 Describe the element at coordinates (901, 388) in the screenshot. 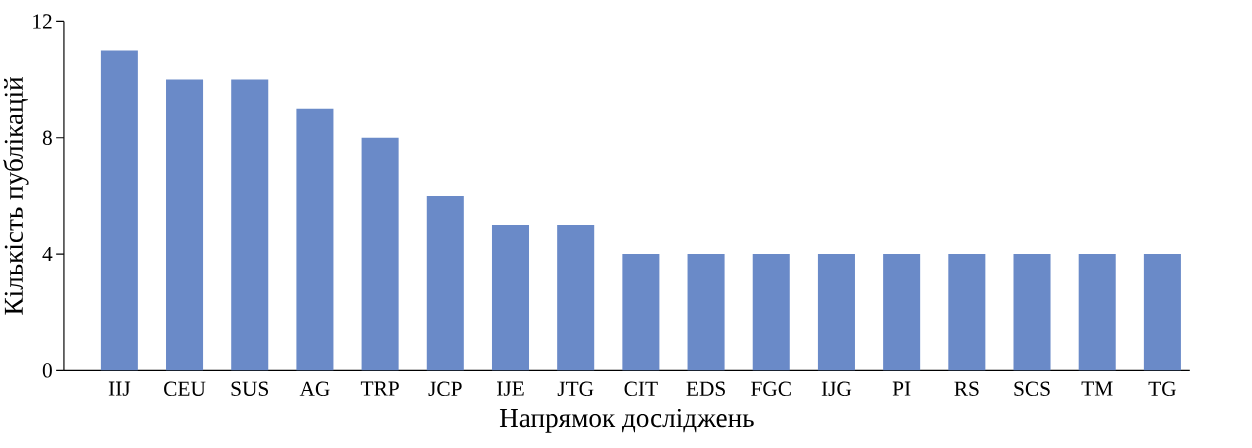

I see `x-tick-label: PI` at that location.